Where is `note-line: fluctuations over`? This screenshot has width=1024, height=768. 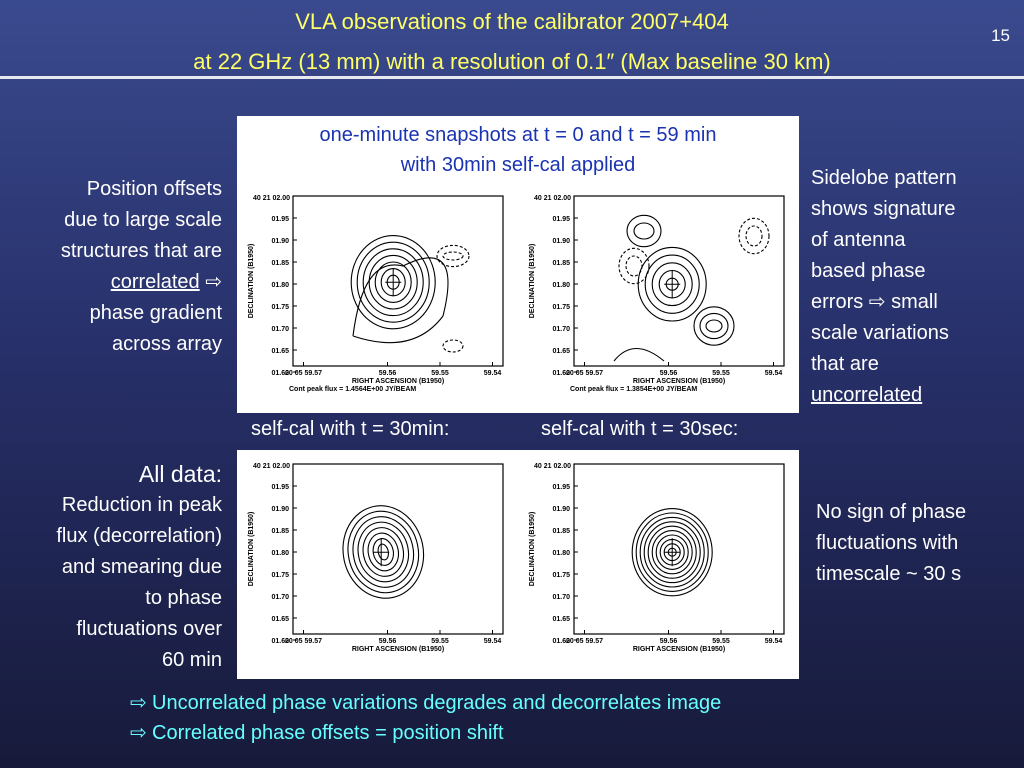 note-line: fluctuations over is located at coordinates (149, 629).